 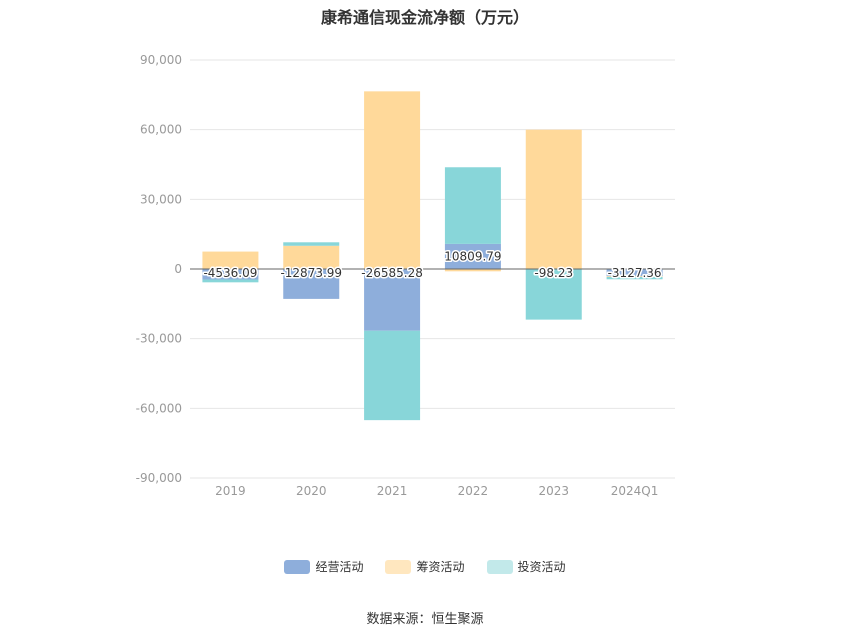 I want to click on y-tick-label: 90,000, so click(x=161, y=60).